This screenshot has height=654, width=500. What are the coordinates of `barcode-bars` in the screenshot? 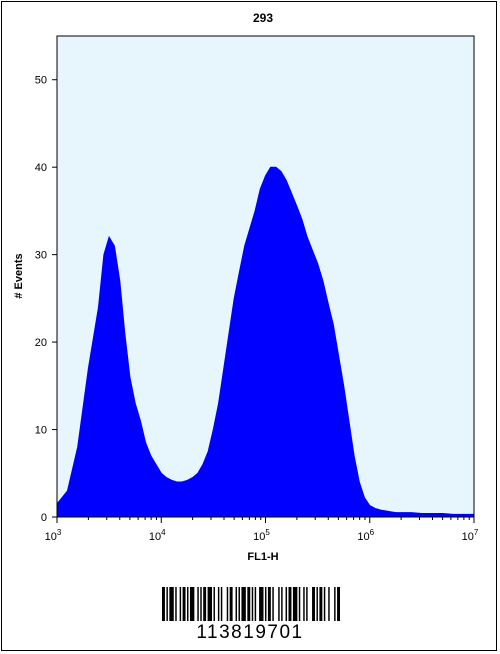 It's located at (251, 604).